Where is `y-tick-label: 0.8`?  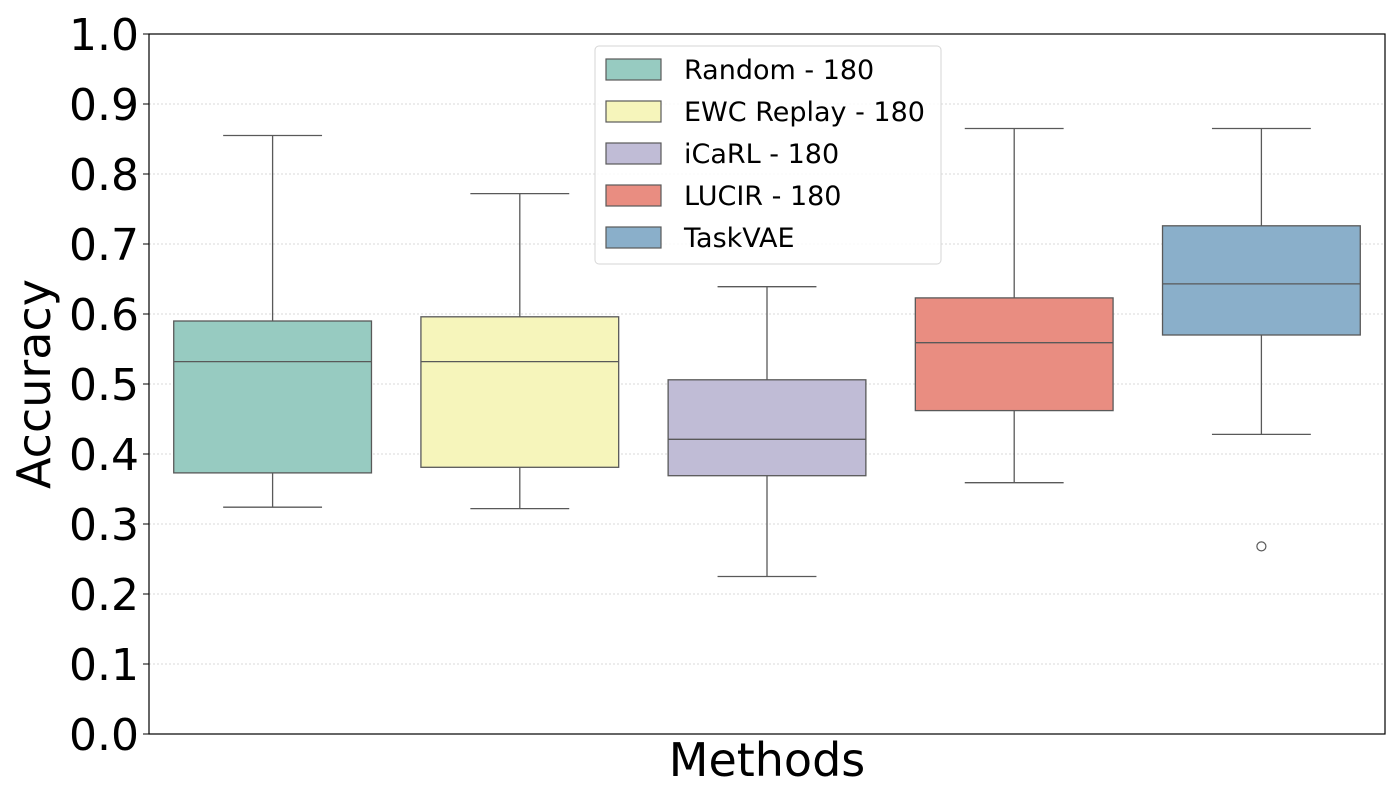
y-tick-label: 0.8 is located at coordinates (104, 175).